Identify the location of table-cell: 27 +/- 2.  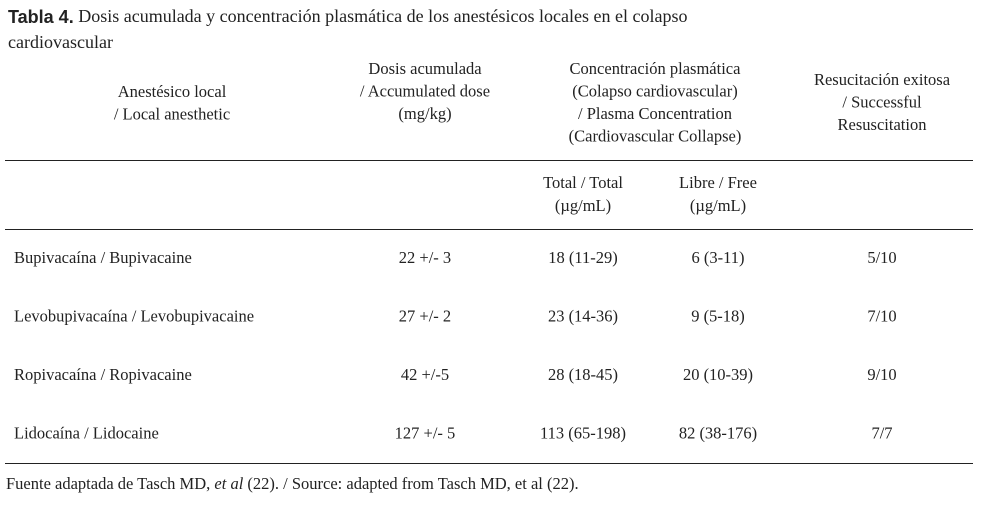
(425, 315).